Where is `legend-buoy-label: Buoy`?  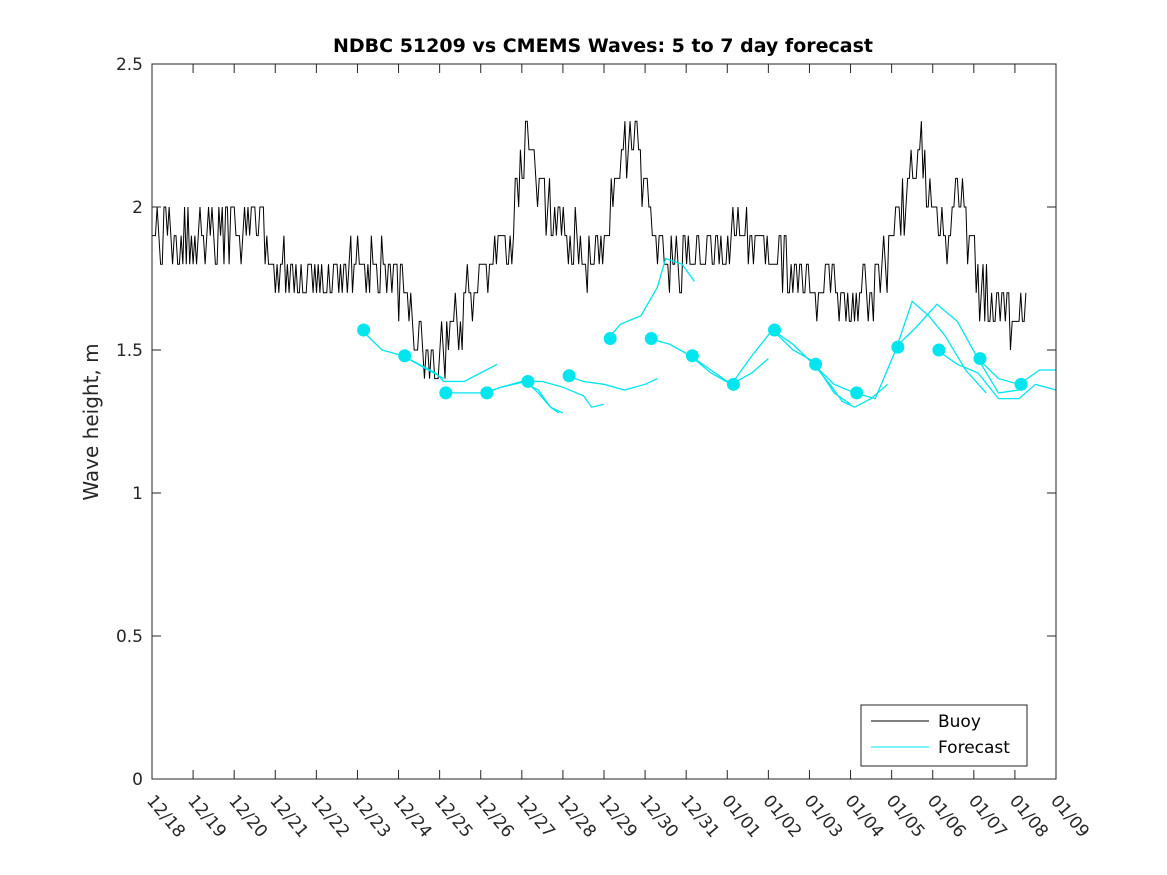 legend-buoy-label: Buoy is located at coordinates (959, 722).